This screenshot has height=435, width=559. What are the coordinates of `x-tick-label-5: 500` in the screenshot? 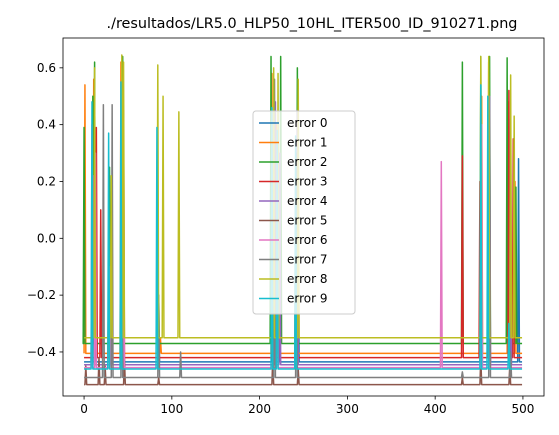 It's located at (522, 409).